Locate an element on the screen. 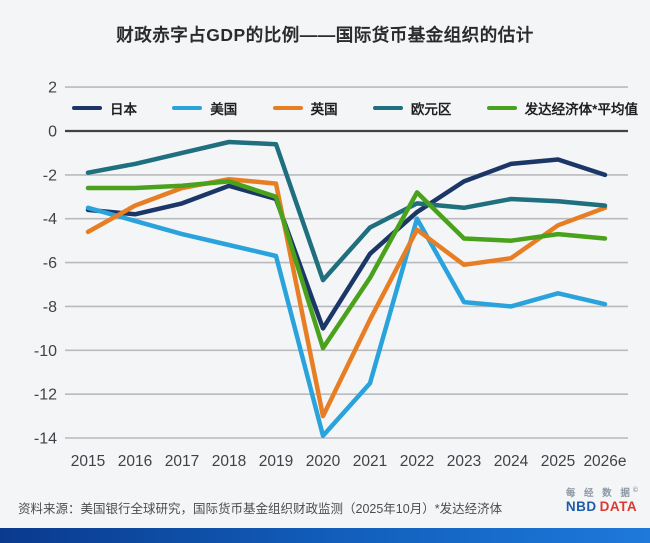  legend-swatch-eurozone is located at coordinates (387, 108).